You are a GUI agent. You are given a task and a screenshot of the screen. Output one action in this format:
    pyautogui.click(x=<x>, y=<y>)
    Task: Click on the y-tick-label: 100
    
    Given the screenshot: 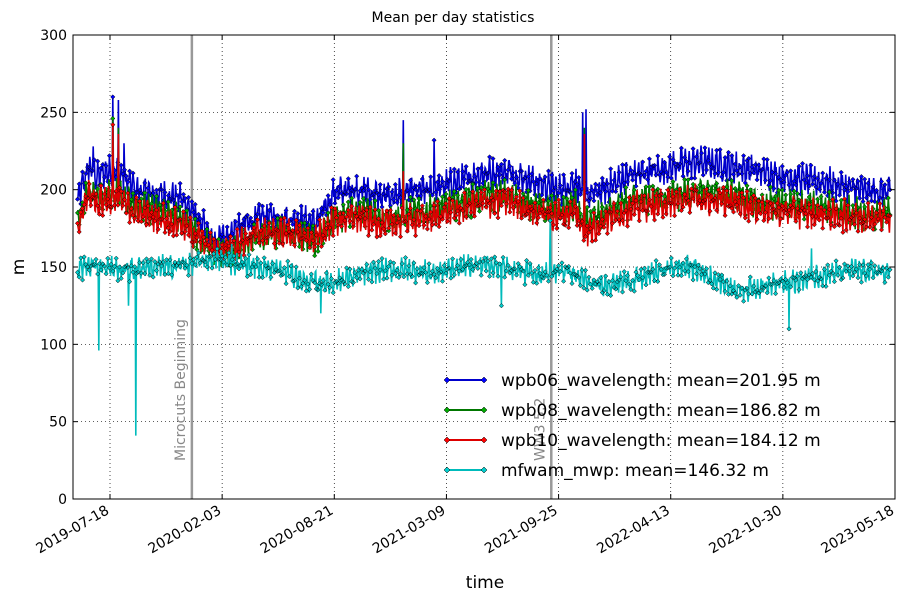 What is the action you would take?
    pyautogui.click(x=53, y=345)
    